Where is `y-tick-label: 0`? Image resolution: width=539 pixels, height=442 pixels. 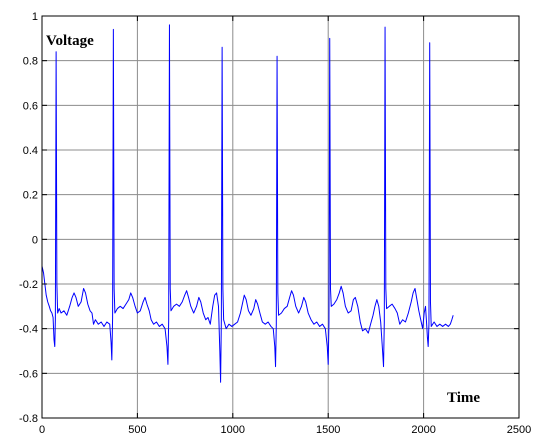 y-tick-label: 0 is located at coordinates (35, 240).